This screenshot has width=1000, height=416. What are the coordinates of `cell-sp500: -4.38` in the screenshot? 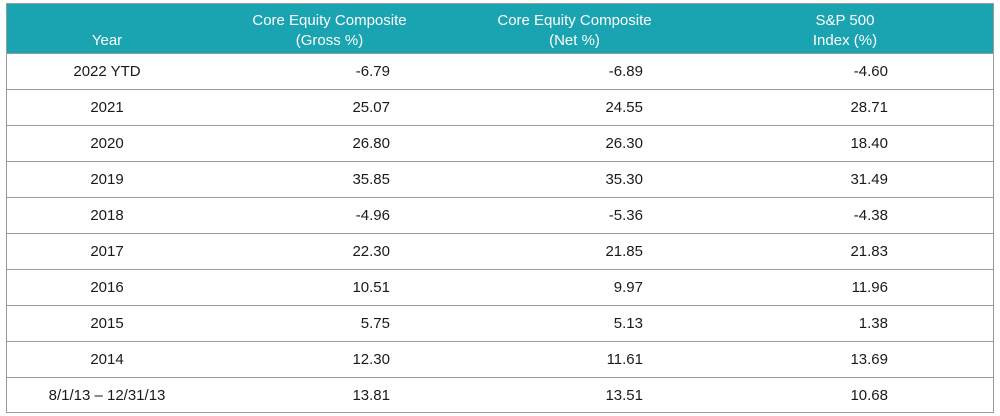 It's located at (870, 215).